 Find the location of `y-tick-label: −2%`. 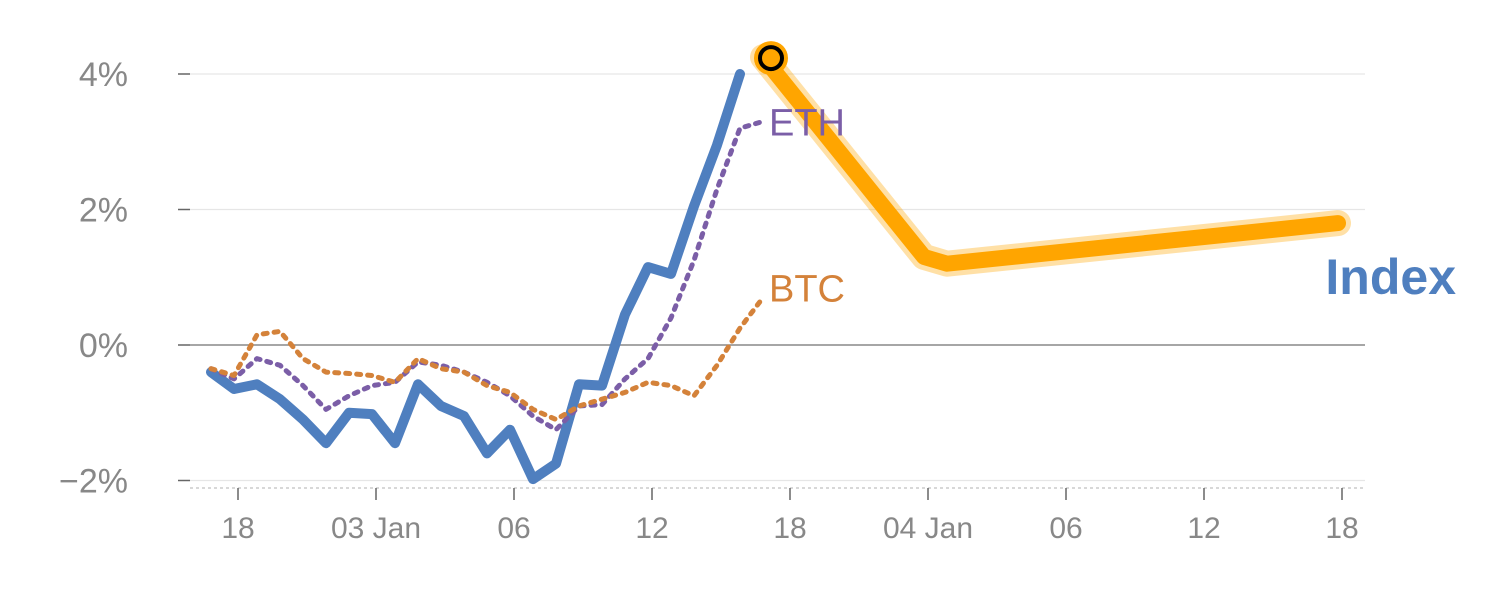

y-tick-label: −2% is located at coordinates (93, 482).